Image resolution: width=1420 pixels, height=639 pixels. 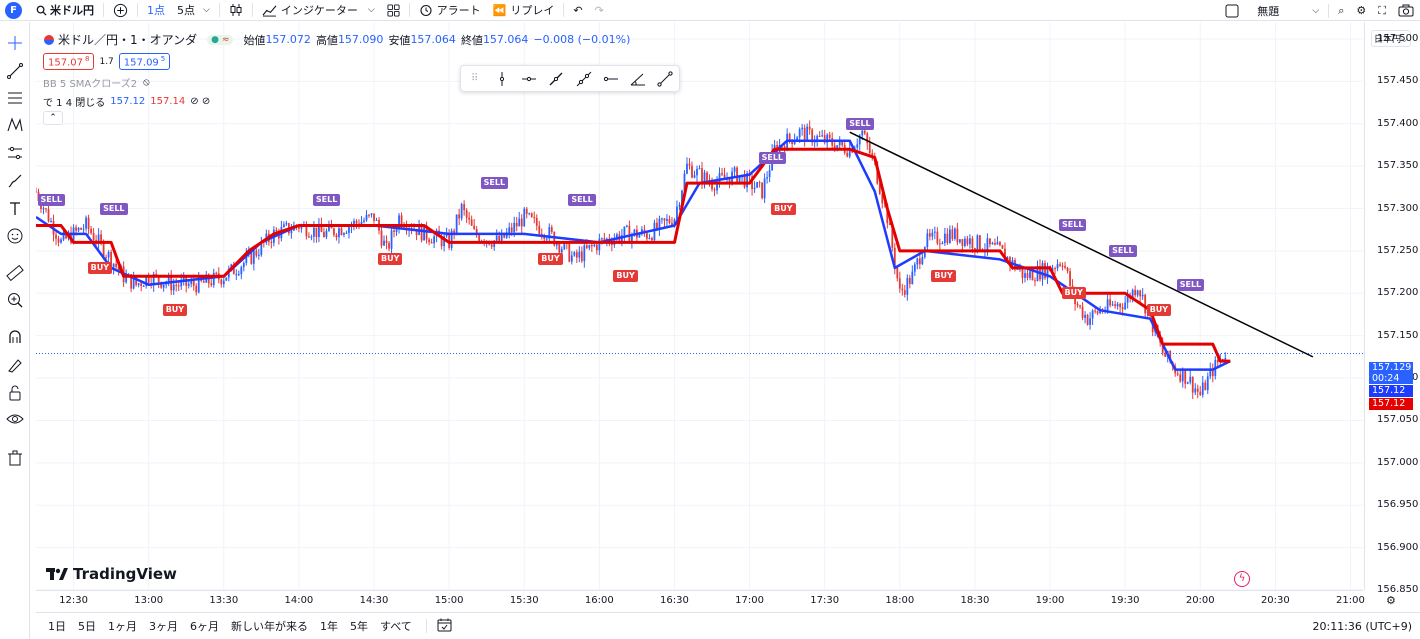 What do you see at coordinates (396, 626) in the screenshot?
I see `range-button-8: すべて` at bounding box center [396, 626].